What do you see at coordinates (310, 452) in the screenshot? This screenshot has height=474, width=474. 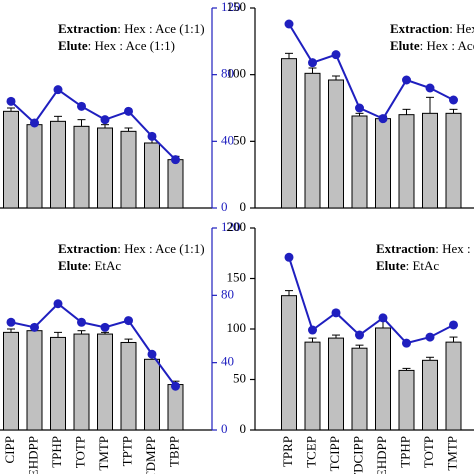 I see `x-tick-label: TCEP` at bounding box center [310, 452].